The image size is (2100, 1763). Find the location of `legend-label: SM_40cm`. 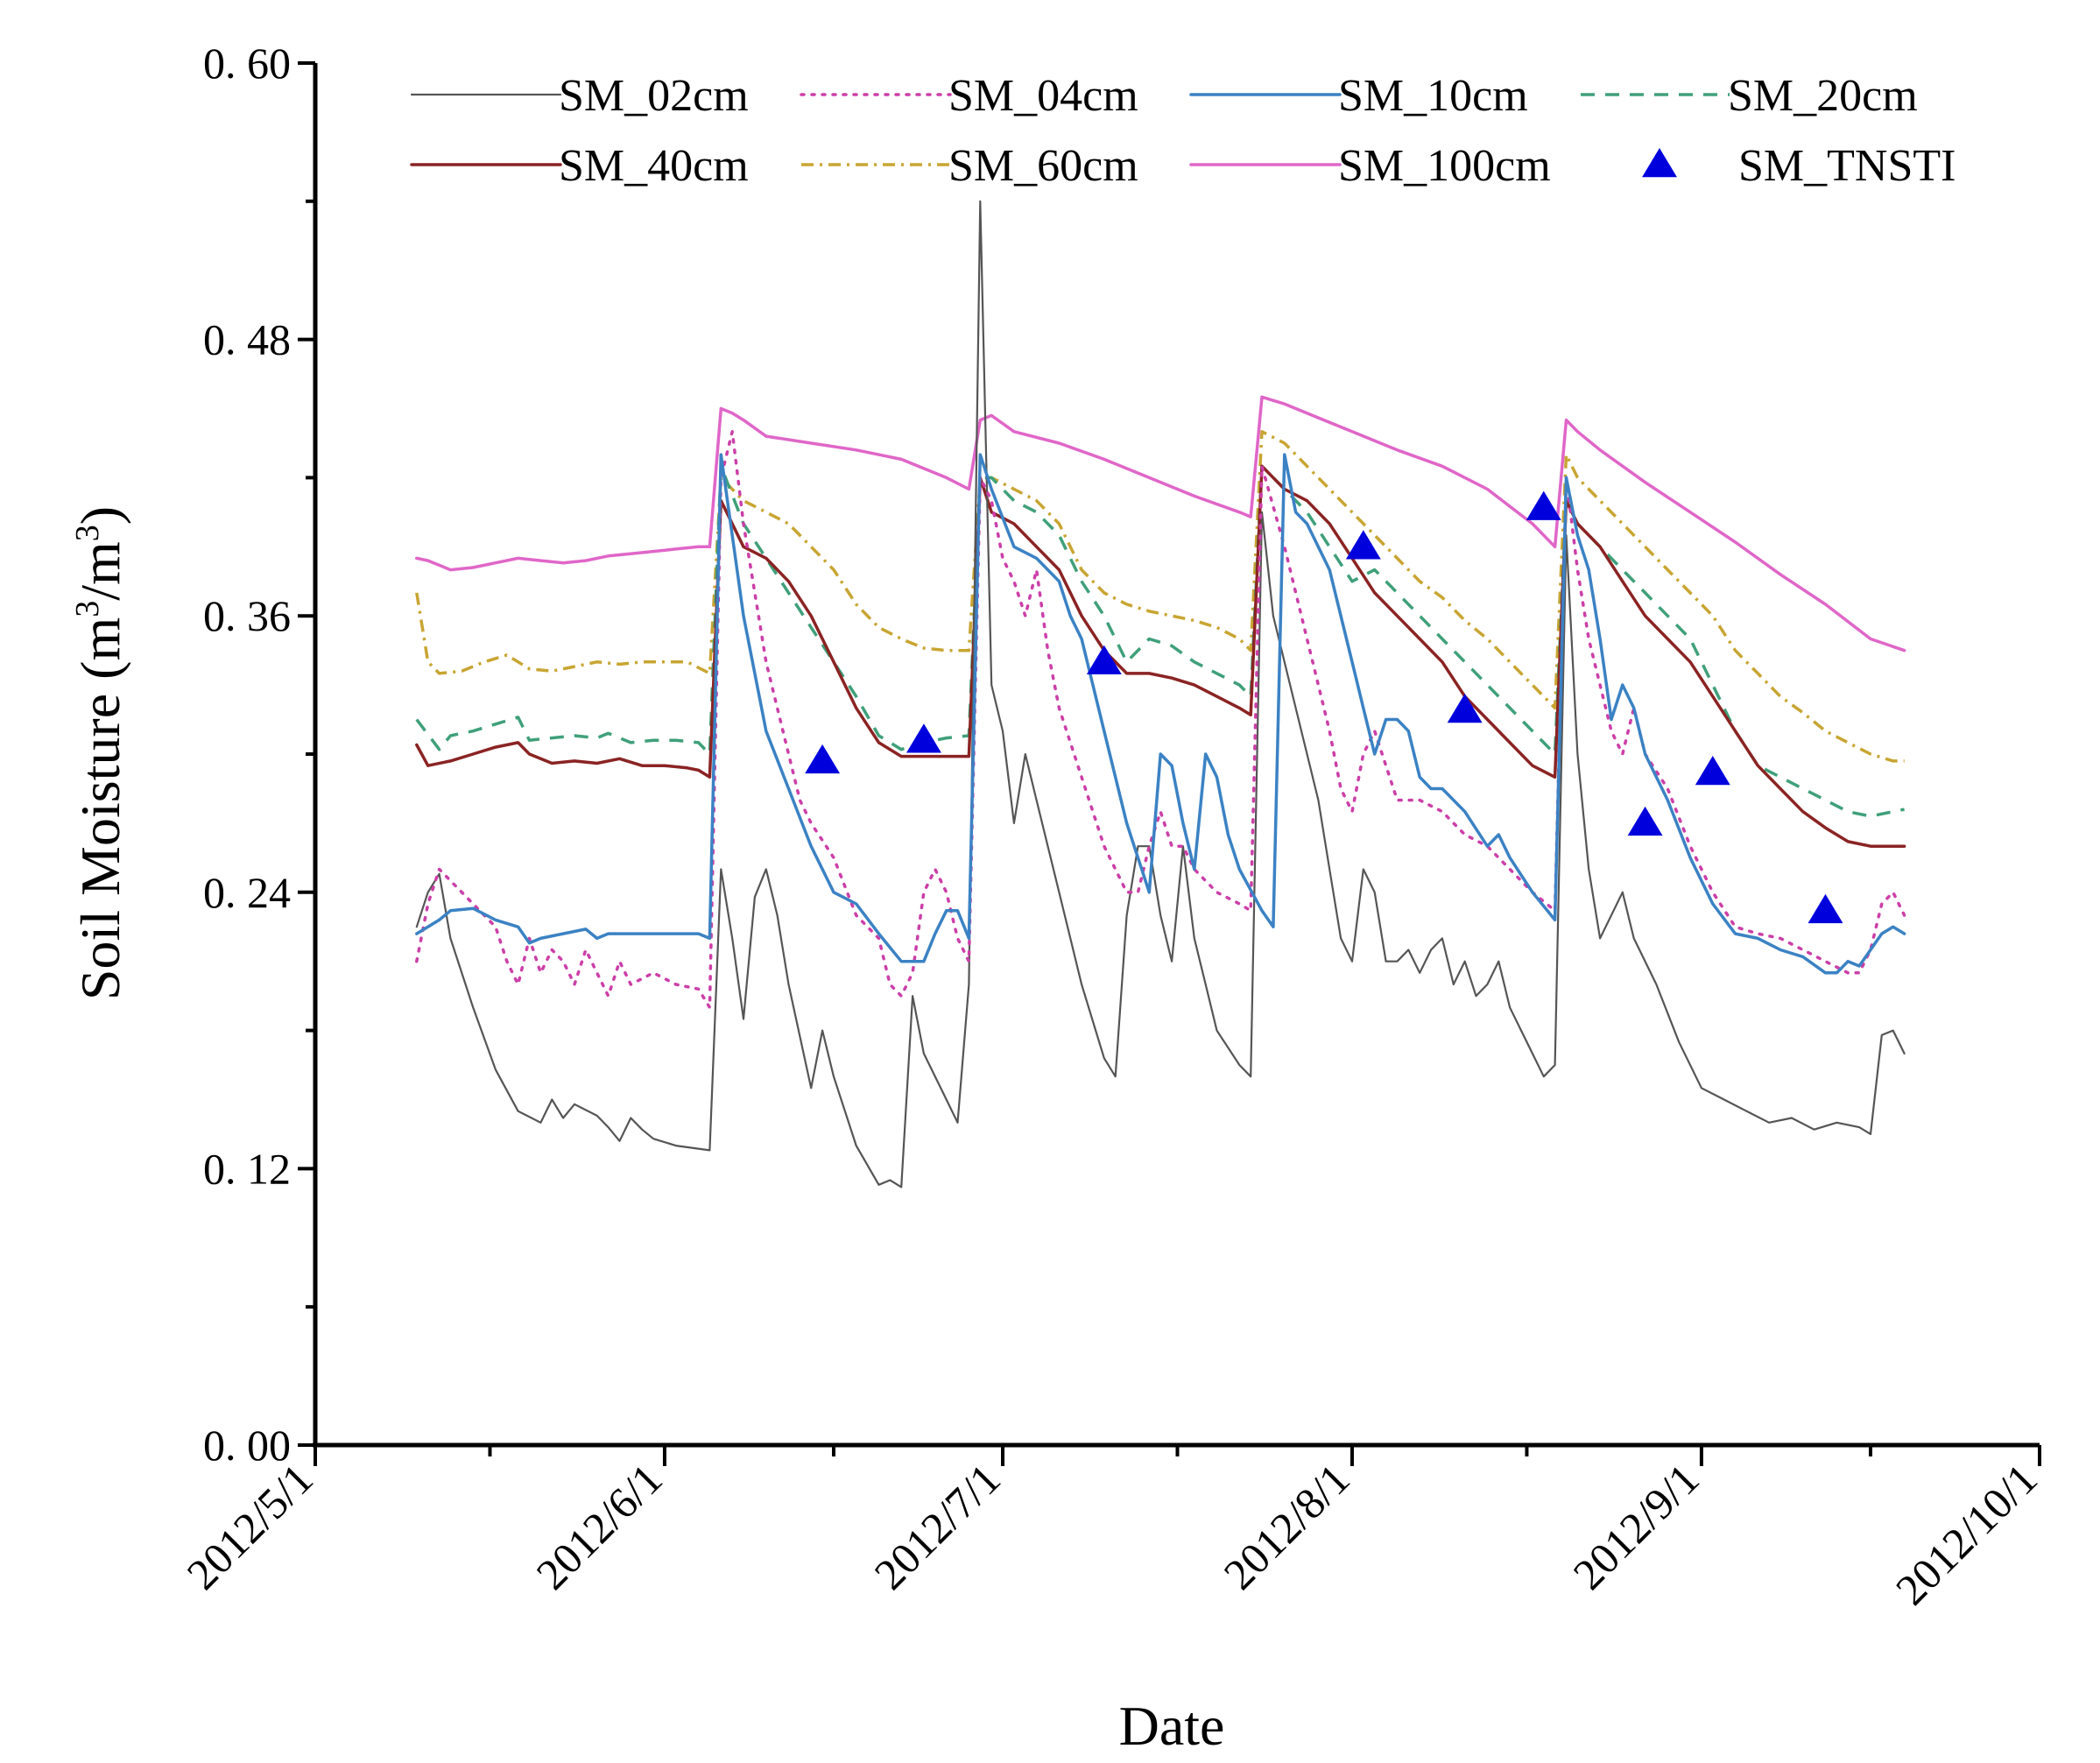

legend-label: SM_40cm is located at coordinates (654, 166).